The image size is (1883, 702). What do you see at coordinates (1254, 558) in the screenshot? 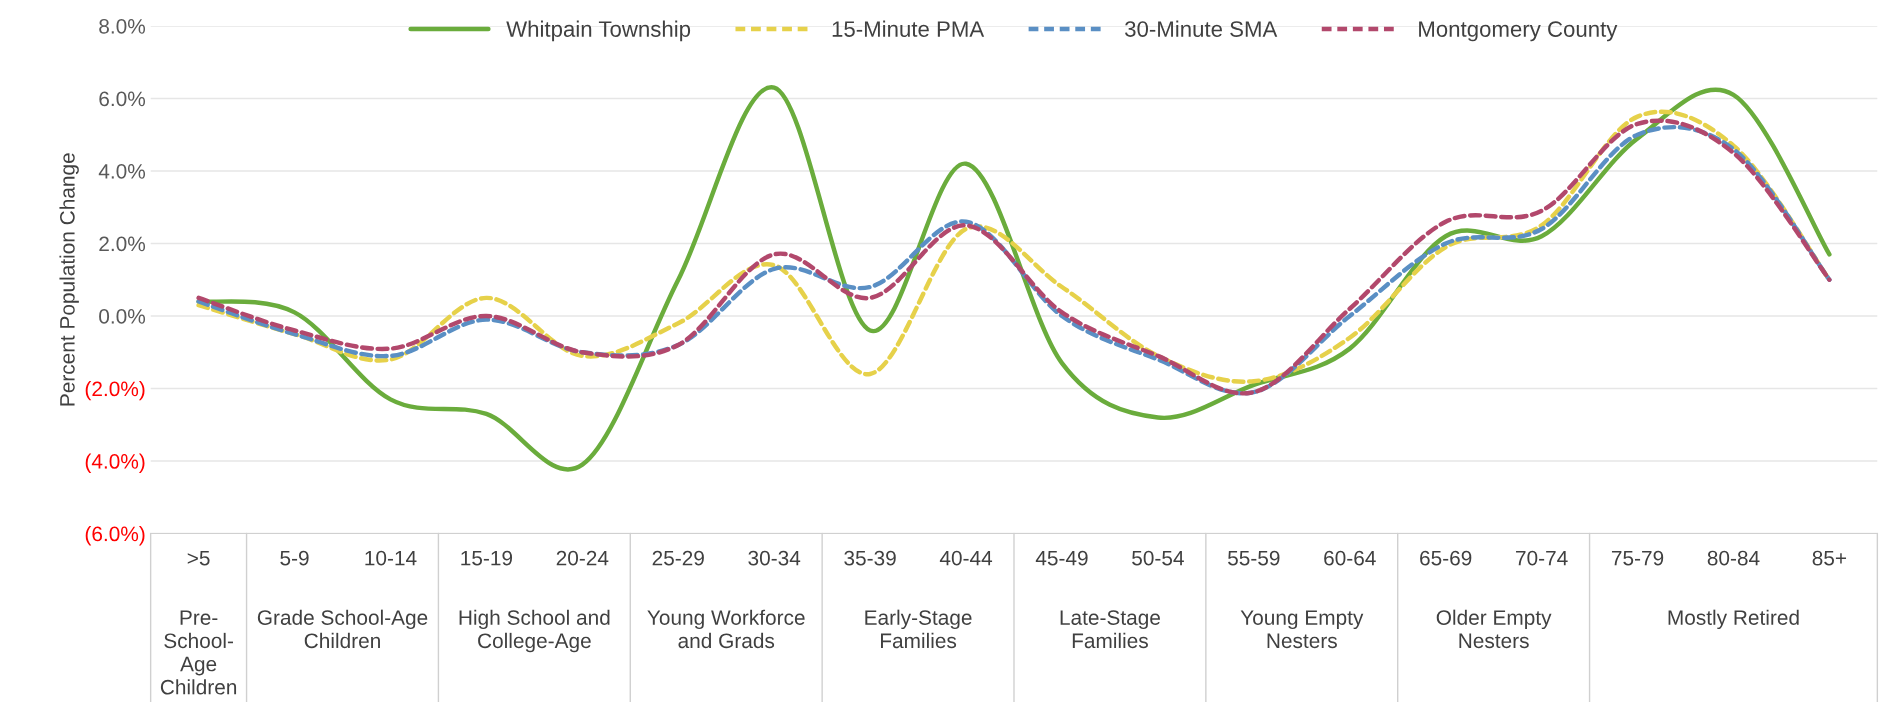
I see `x-tick-label: 55-59` at bounding box center [1254, 558].